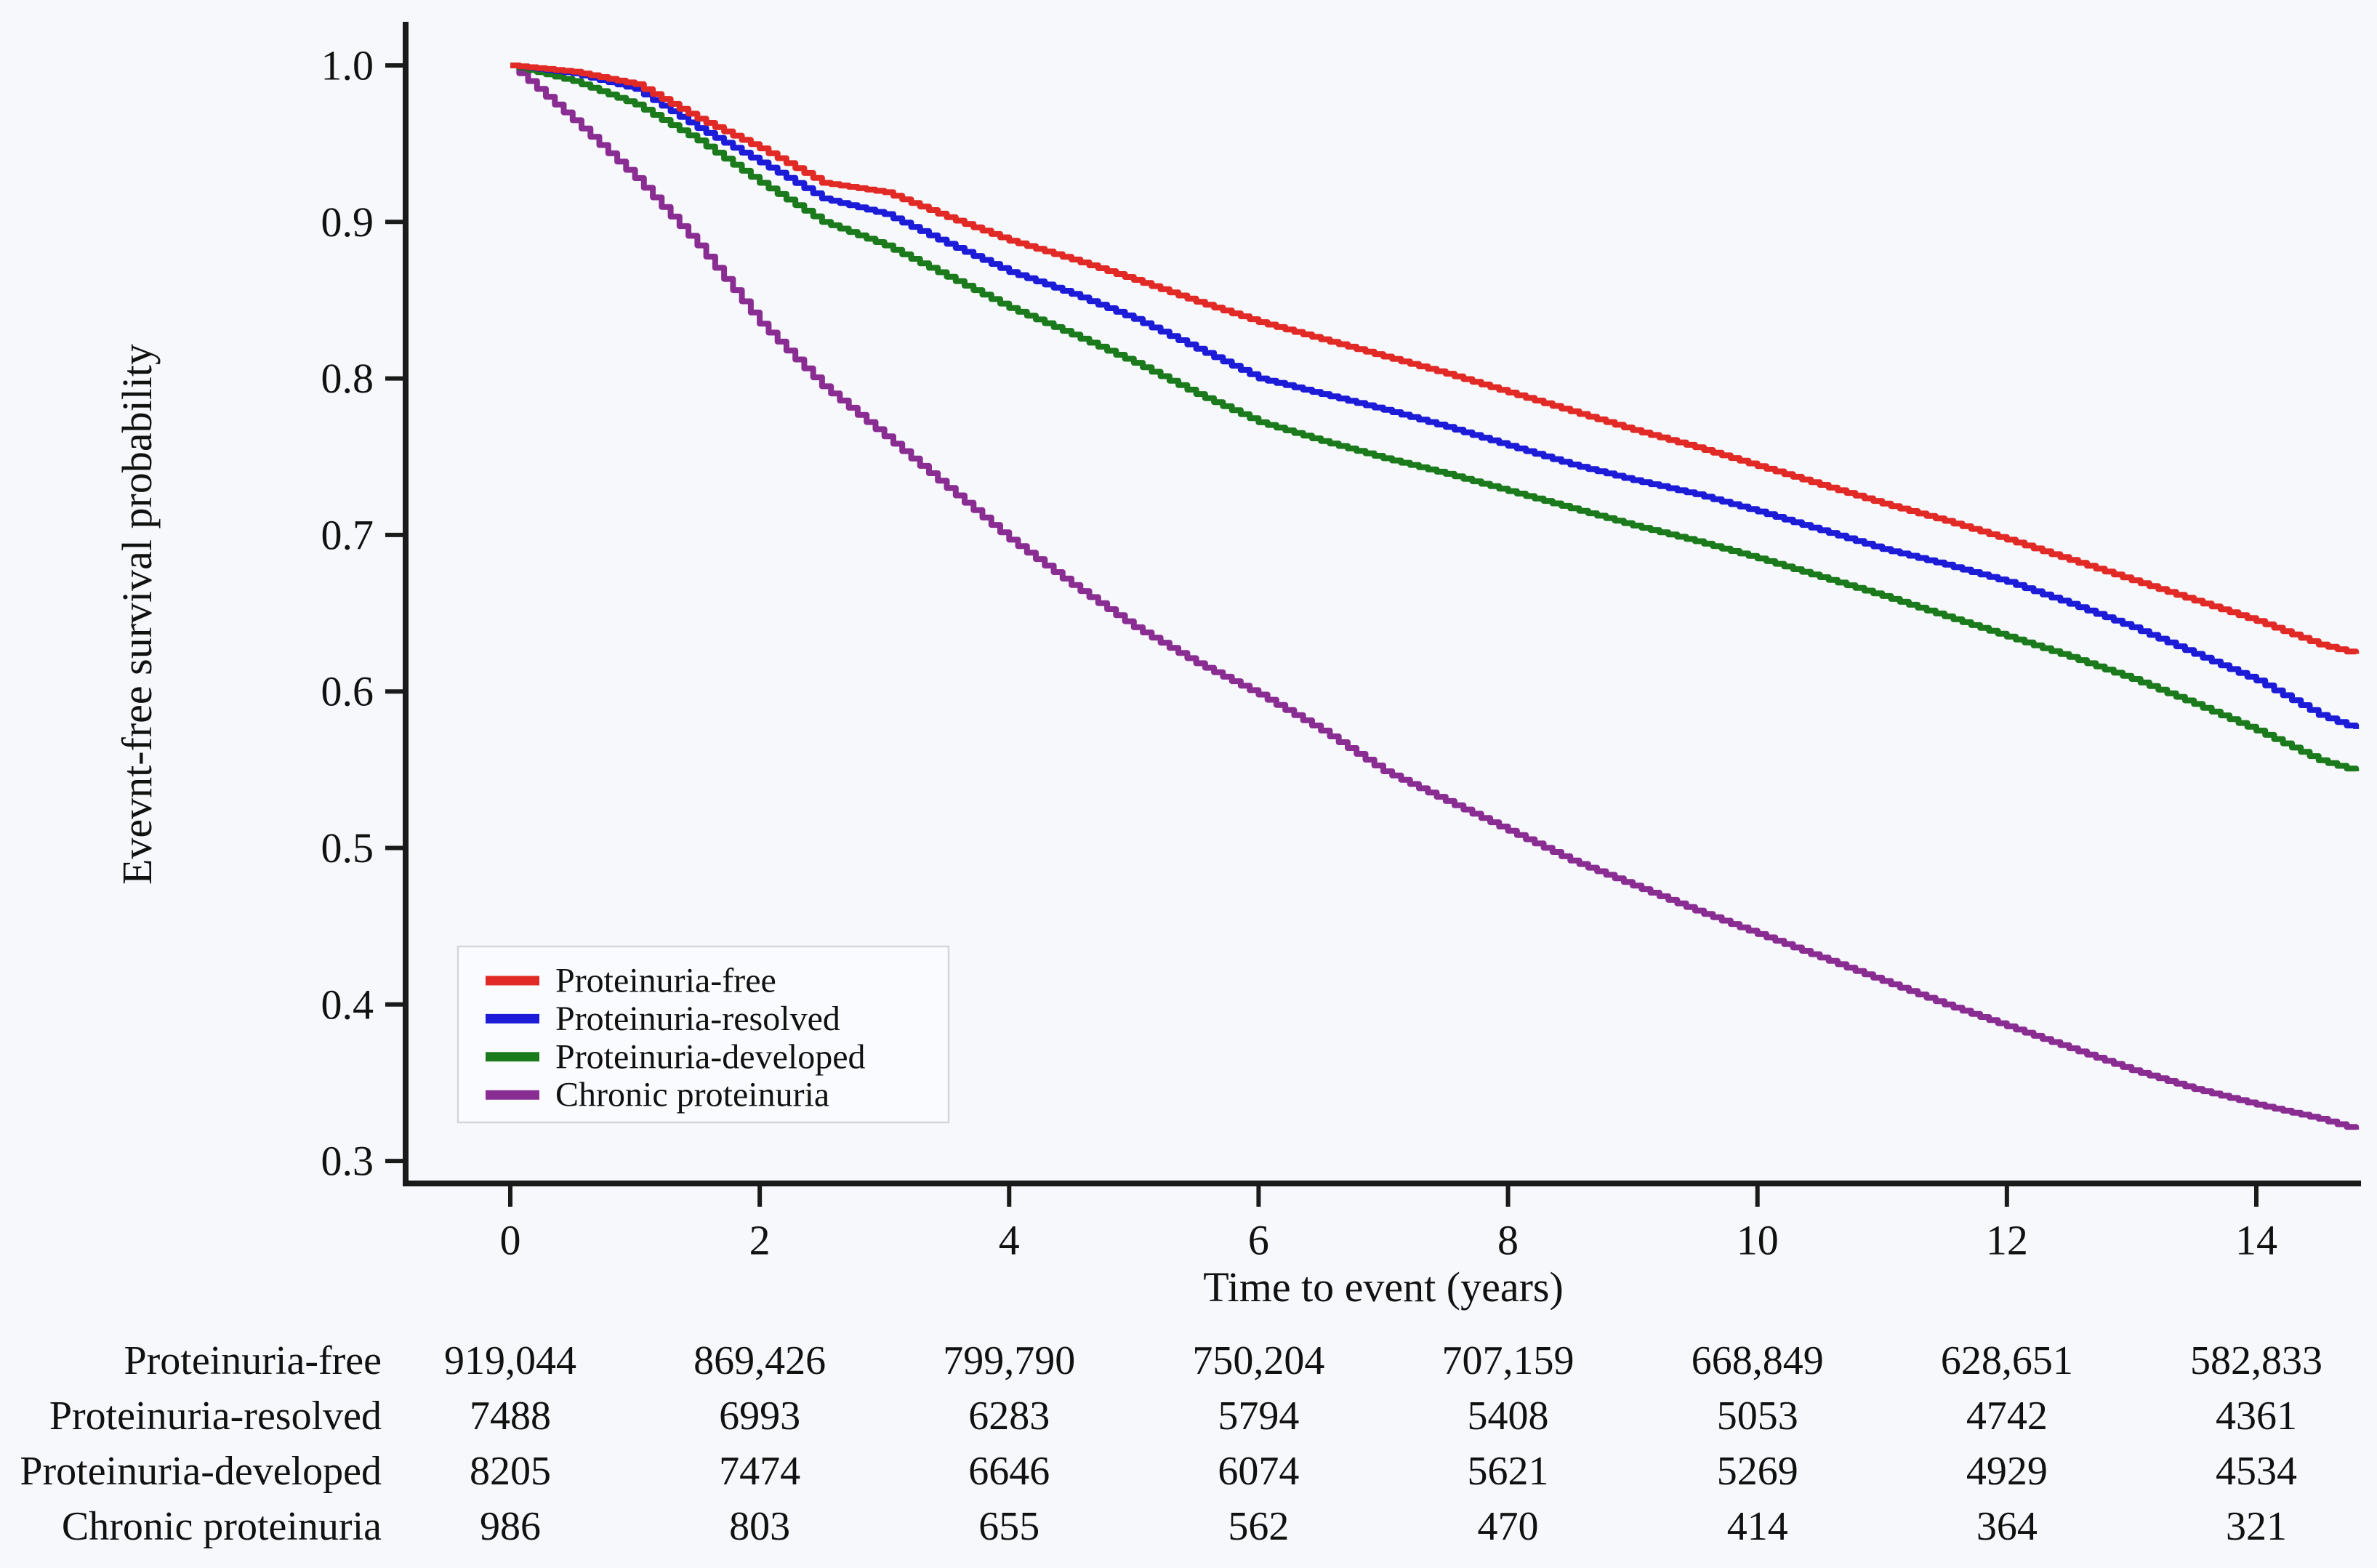  What do you see at coordinates (1009, 1526) in the screenshot?
I see `risk-count: 655` at bounding box center [1009, 1526].